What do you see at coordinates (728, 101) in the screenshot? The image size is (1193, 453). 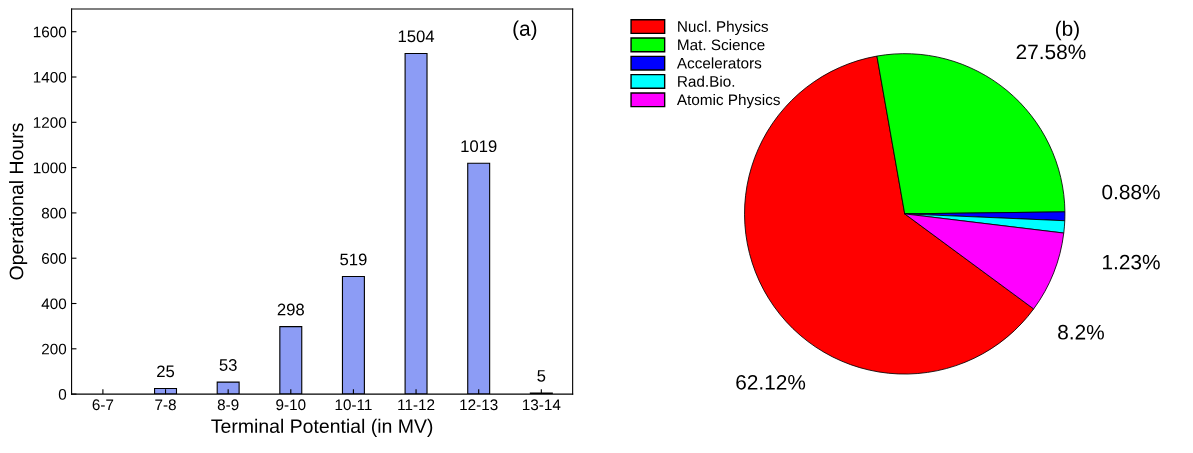 I see `legend-label: Atomic Physics` at bounding box center [728, 101].